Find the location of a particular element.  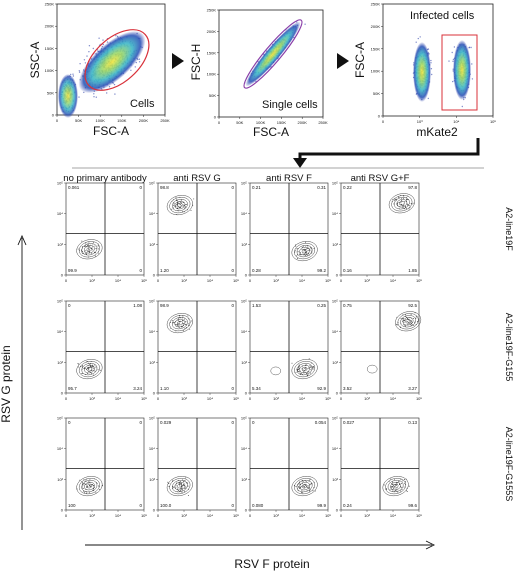

top2-xtick: 50K is located at coordinates (239, 122).